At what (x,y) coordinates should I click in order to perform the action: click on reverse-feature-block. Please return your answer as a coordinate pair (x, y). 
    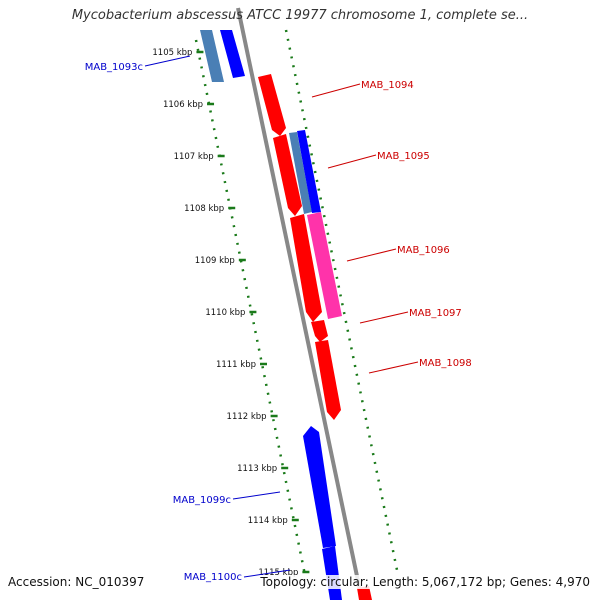
    Looking at the image, I should click on (309, 171).